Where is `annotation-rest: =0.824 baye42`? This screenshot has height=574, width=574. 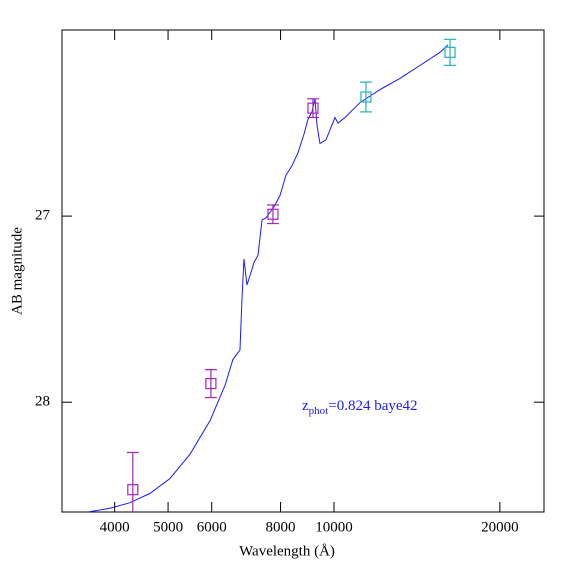
annotation-rest: =0.824 baye42 is located at coordinates (372, 406).